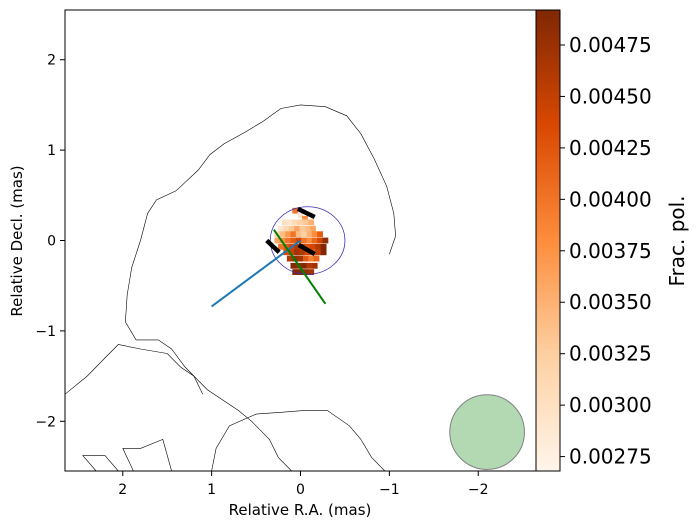 This screenshot has width=699, height=527. I want to click on colorbar-tick-label: 0.00425, so click(610, 148).